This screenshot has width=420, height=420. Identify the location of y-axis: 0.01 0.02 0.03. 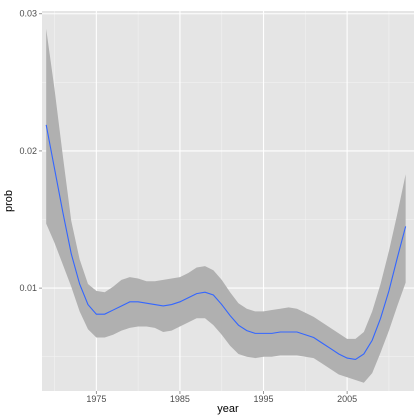
(30, 151).